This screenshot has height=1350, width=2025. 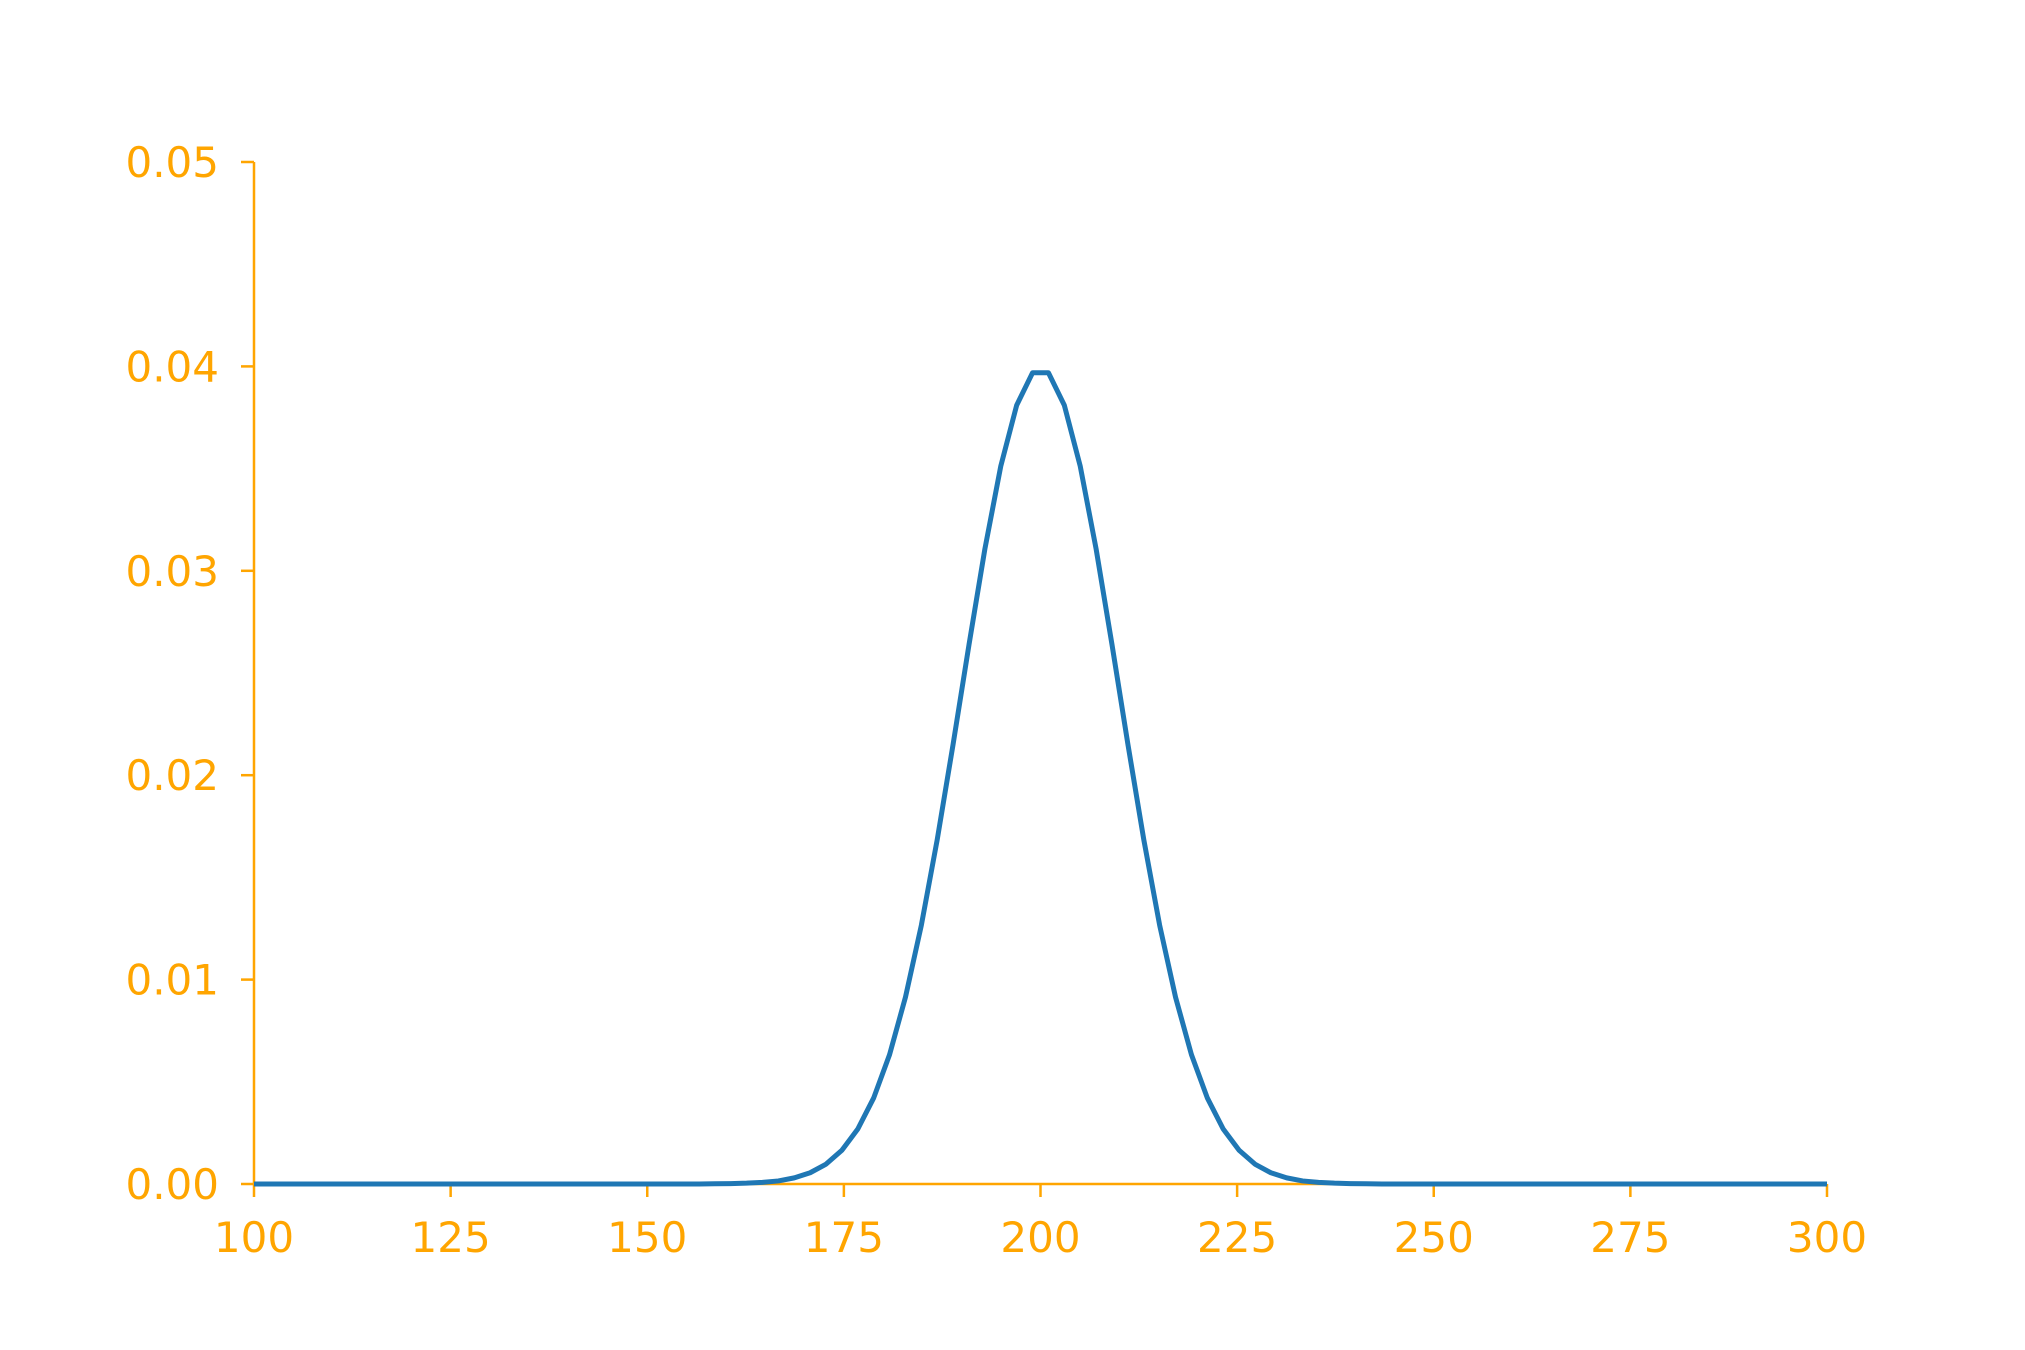 I want to click on y-tick-label: 0.03, so click(x=172, y=571).